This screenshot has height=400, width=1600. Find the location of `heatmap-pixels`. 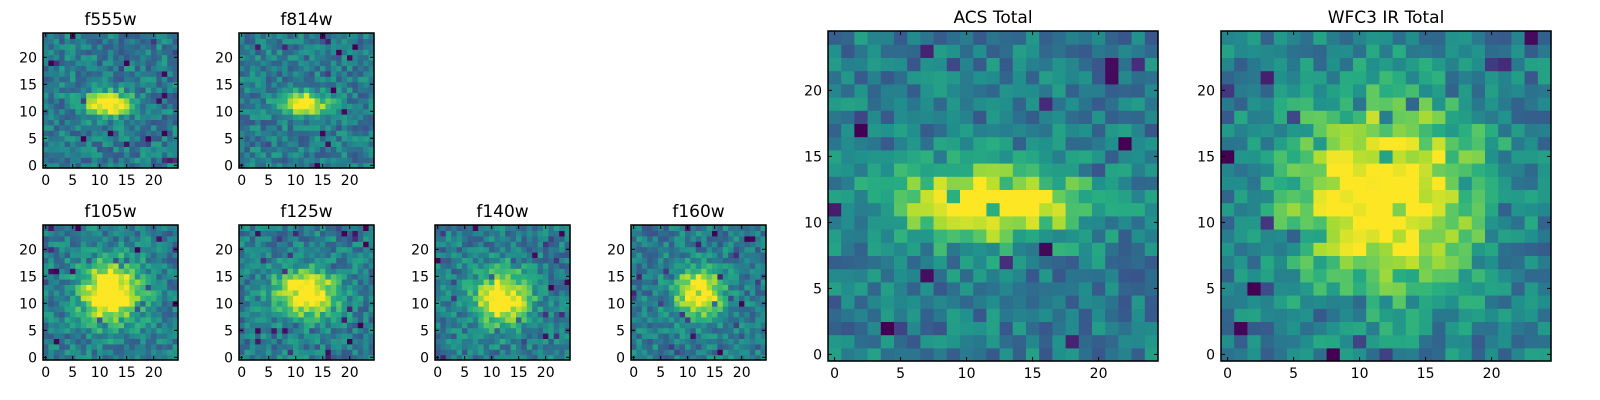

heatmap-pixels is located at coordinates (307, 293).